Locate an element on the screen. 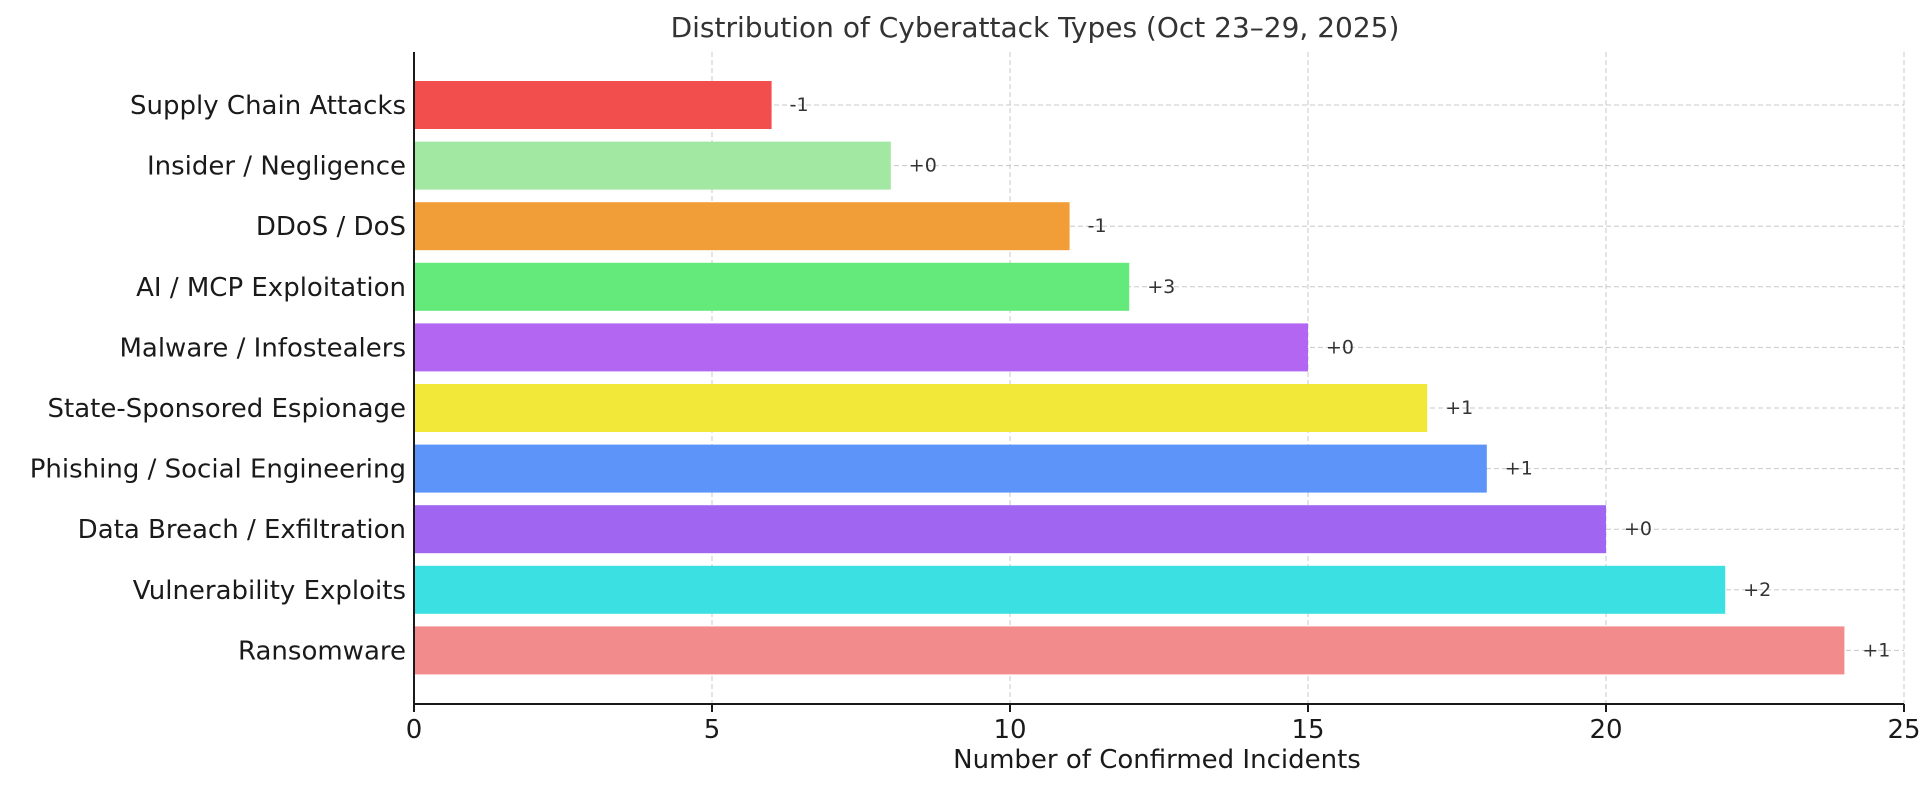  x-axis-label: Number of Confirmed Incidents is located at coordinates (1157, 760).